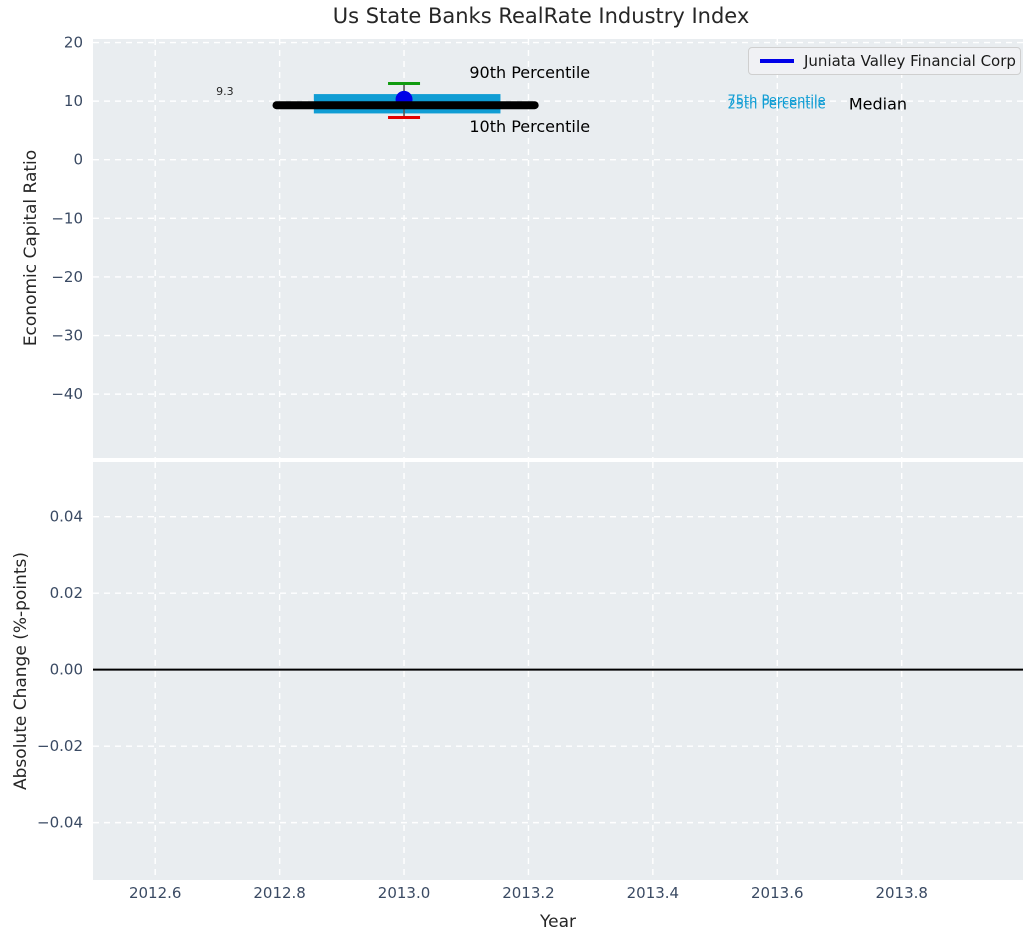 This screenshot has height=942, width=1034. Describe the element at coordinates (777, 104) in the screenshot. I see `annotation-p25-label: 25th Percentile` at that location.